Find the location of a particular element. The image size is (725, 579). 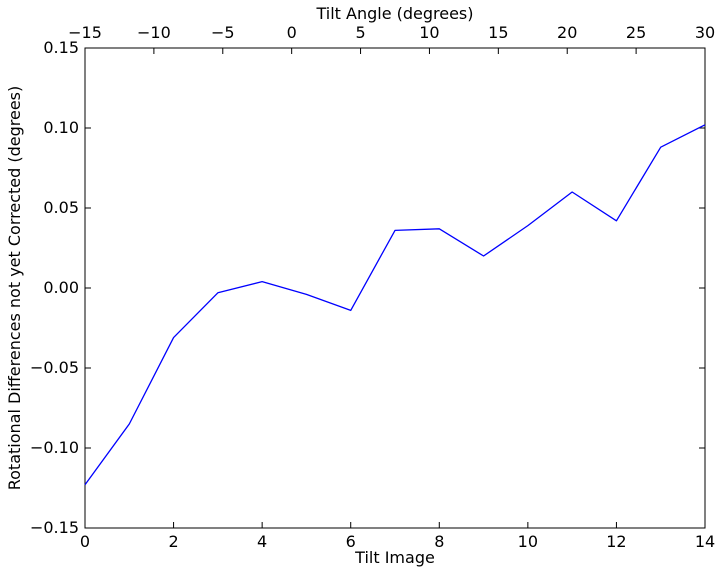

top-x-tick-label: 5 is located at coordinates (360, 32).